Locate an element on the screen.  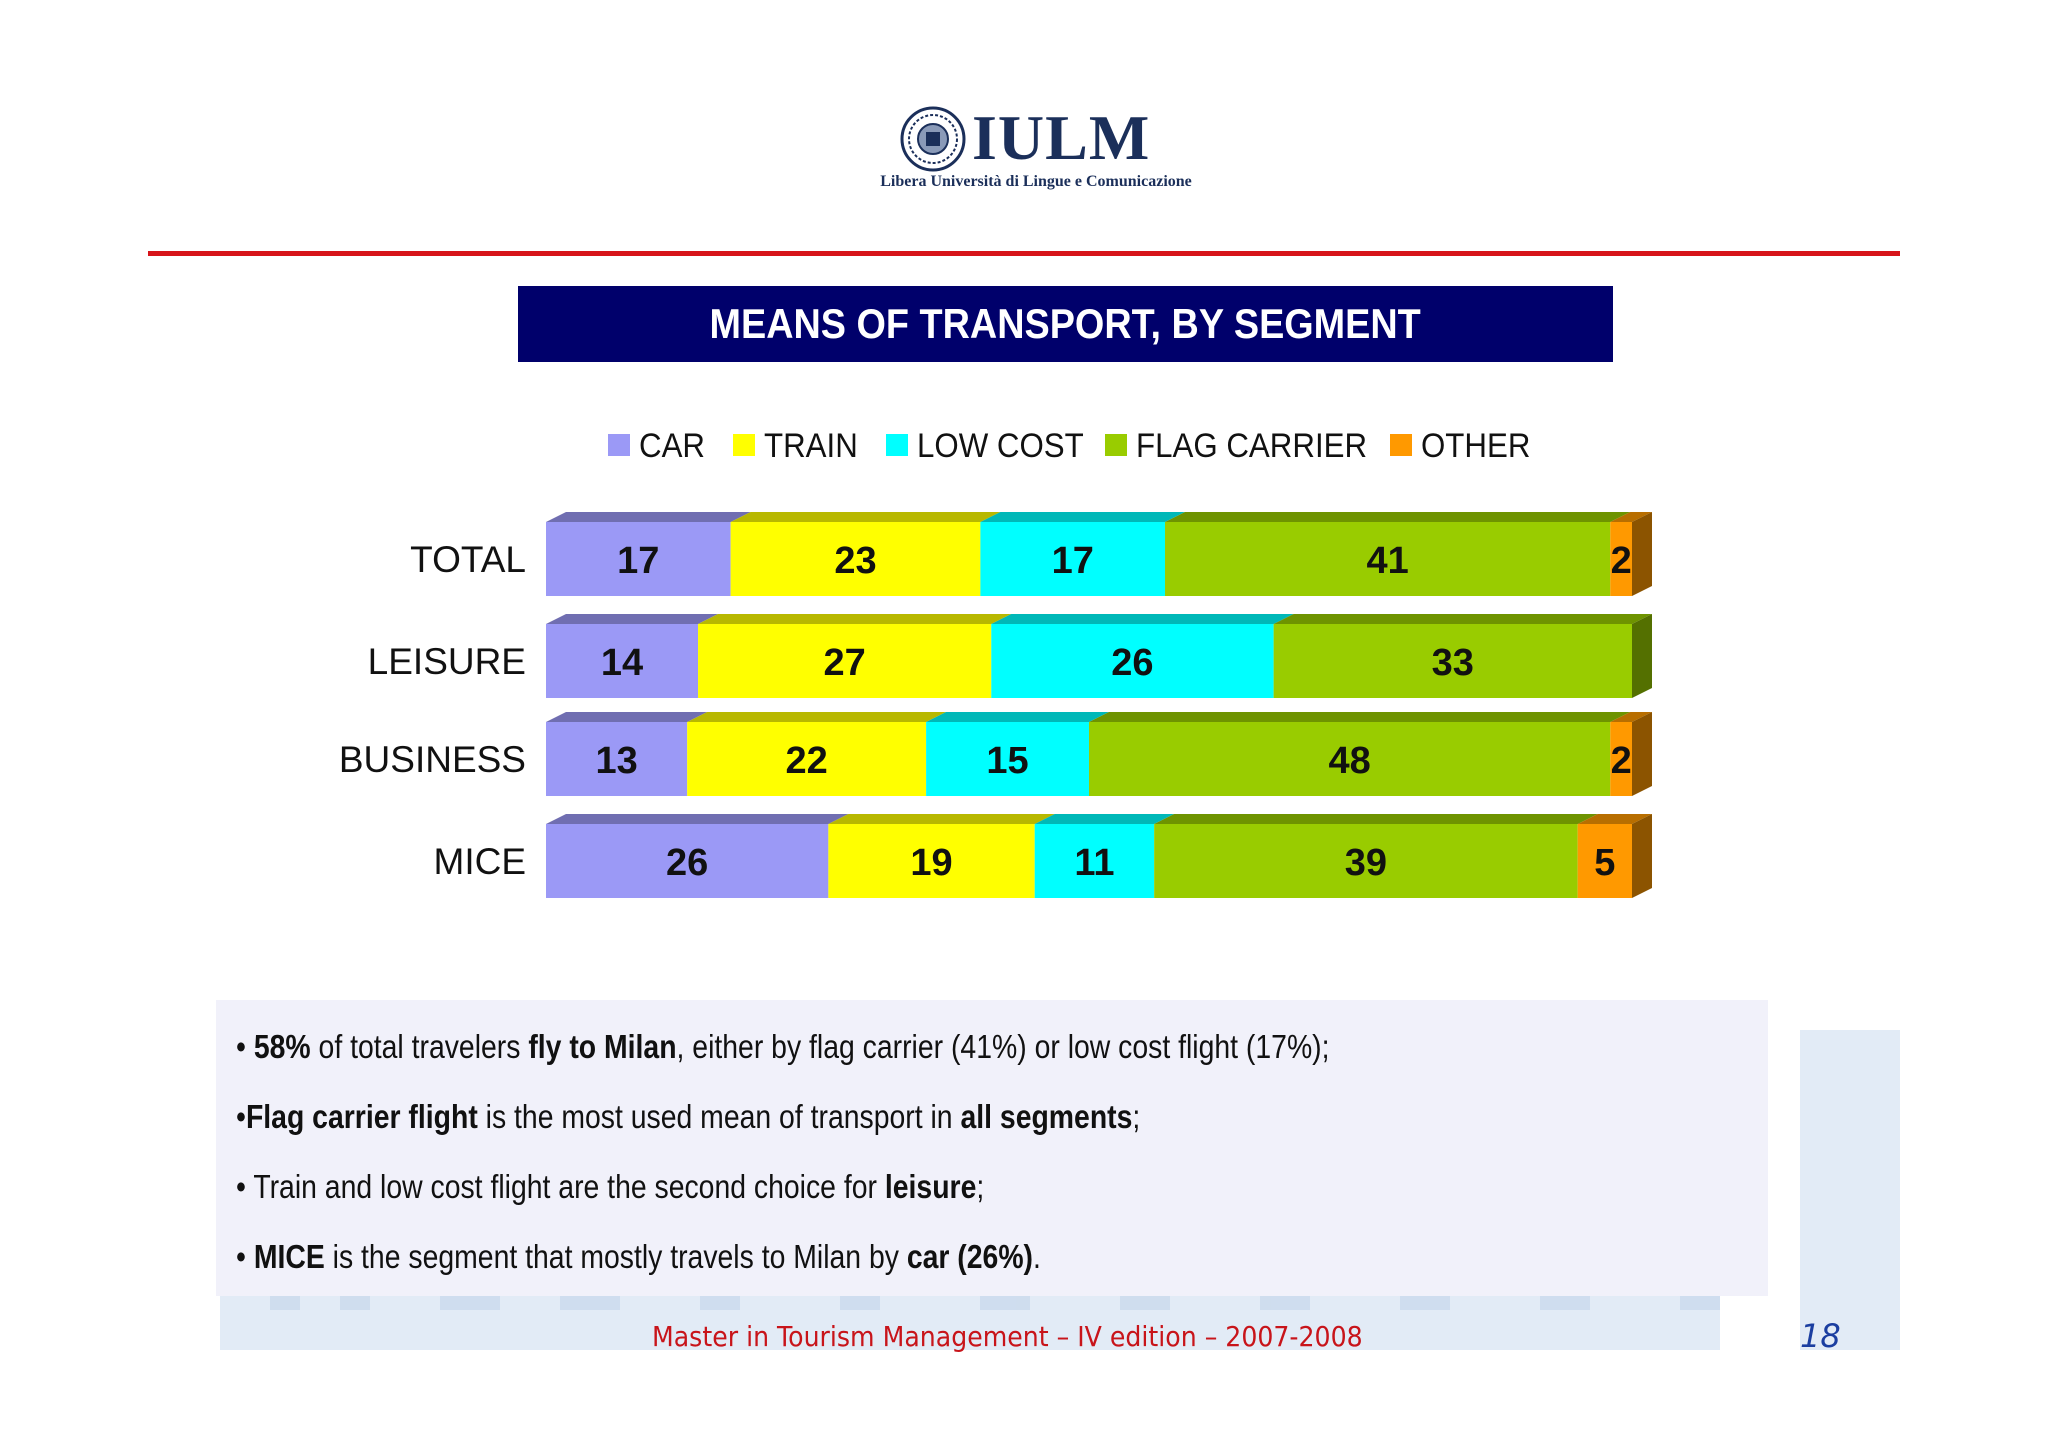
legend-label: FLAG CARRIER is located at coordinates (1251, 445).